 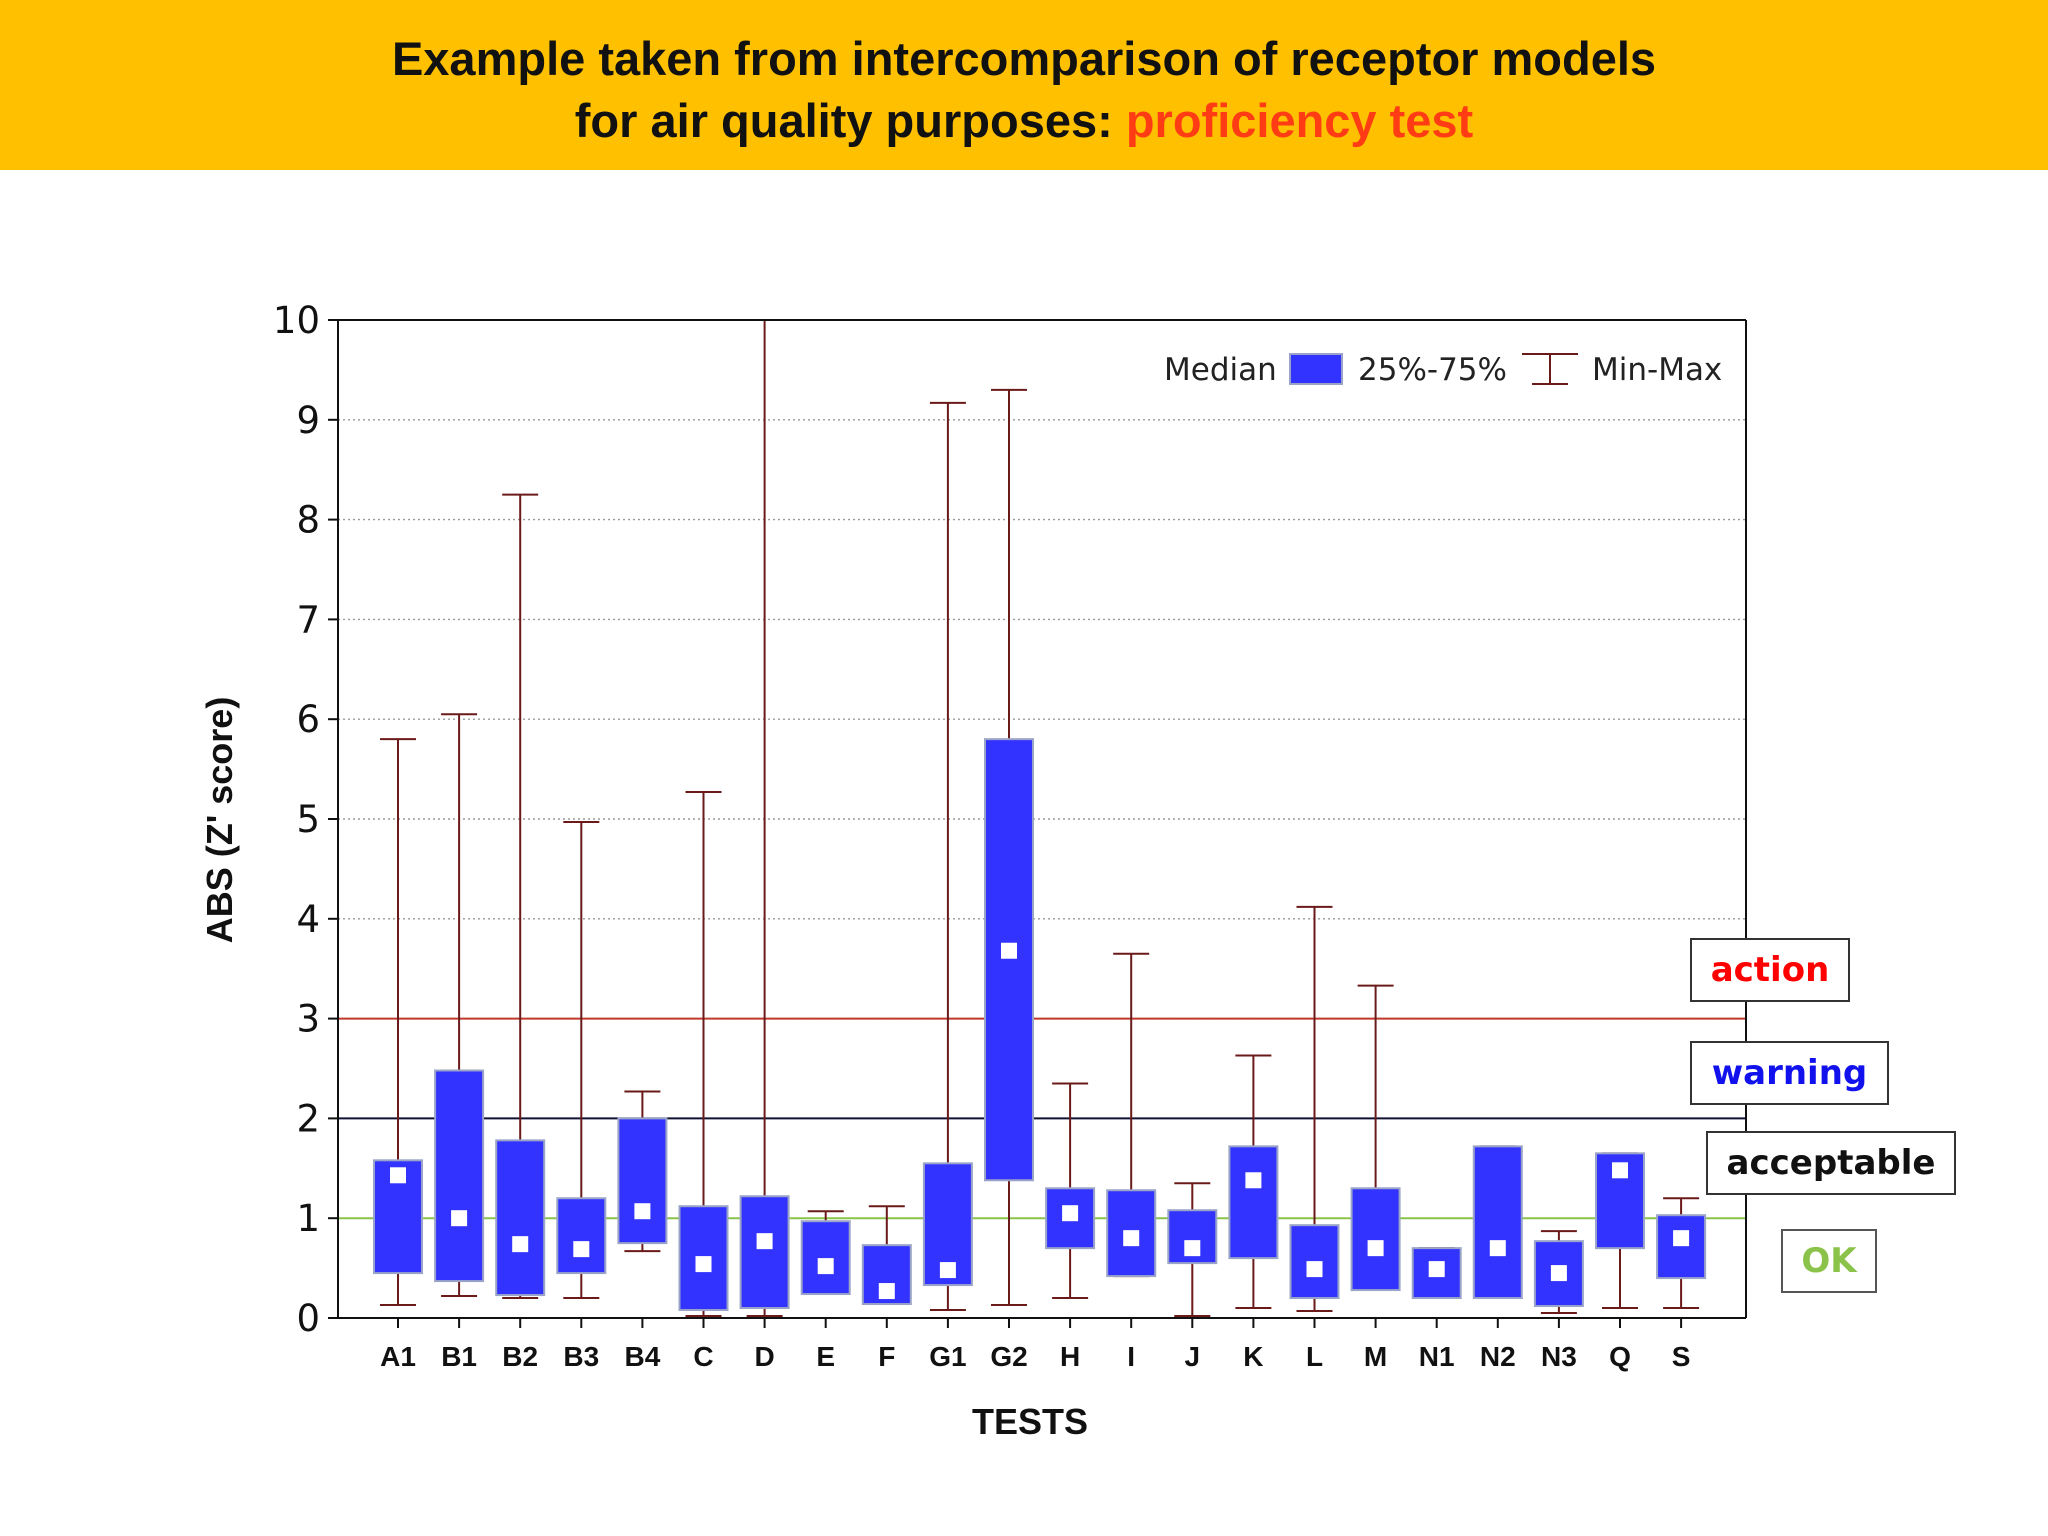 What do you see at coordinates (1432, 370) in the screenshot?
I see `legend-label-box: 25%-75%` at bounding box center [1432, 370].